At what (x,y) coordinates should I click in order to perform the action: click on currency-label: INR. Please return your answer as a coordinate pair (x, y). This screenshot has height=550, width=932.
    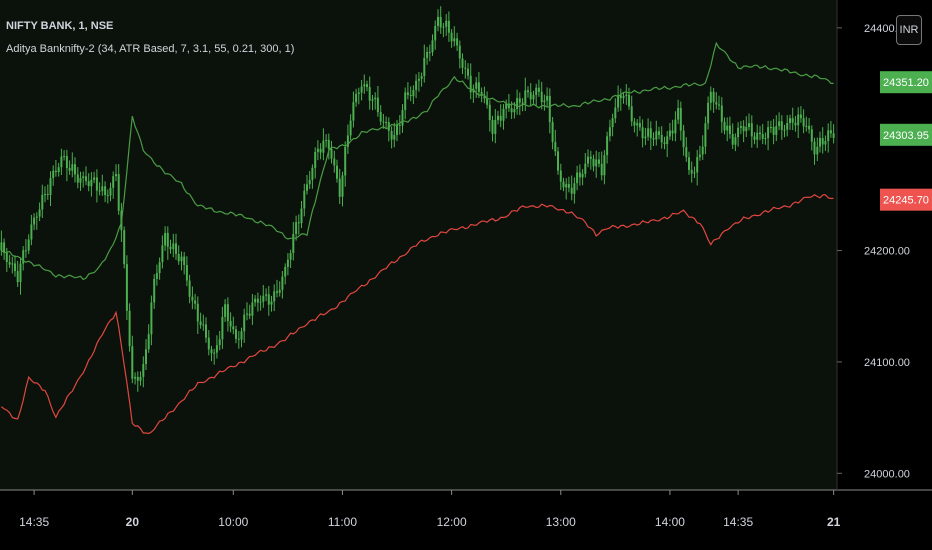
    Looking at the image, I should click on (909, 30).